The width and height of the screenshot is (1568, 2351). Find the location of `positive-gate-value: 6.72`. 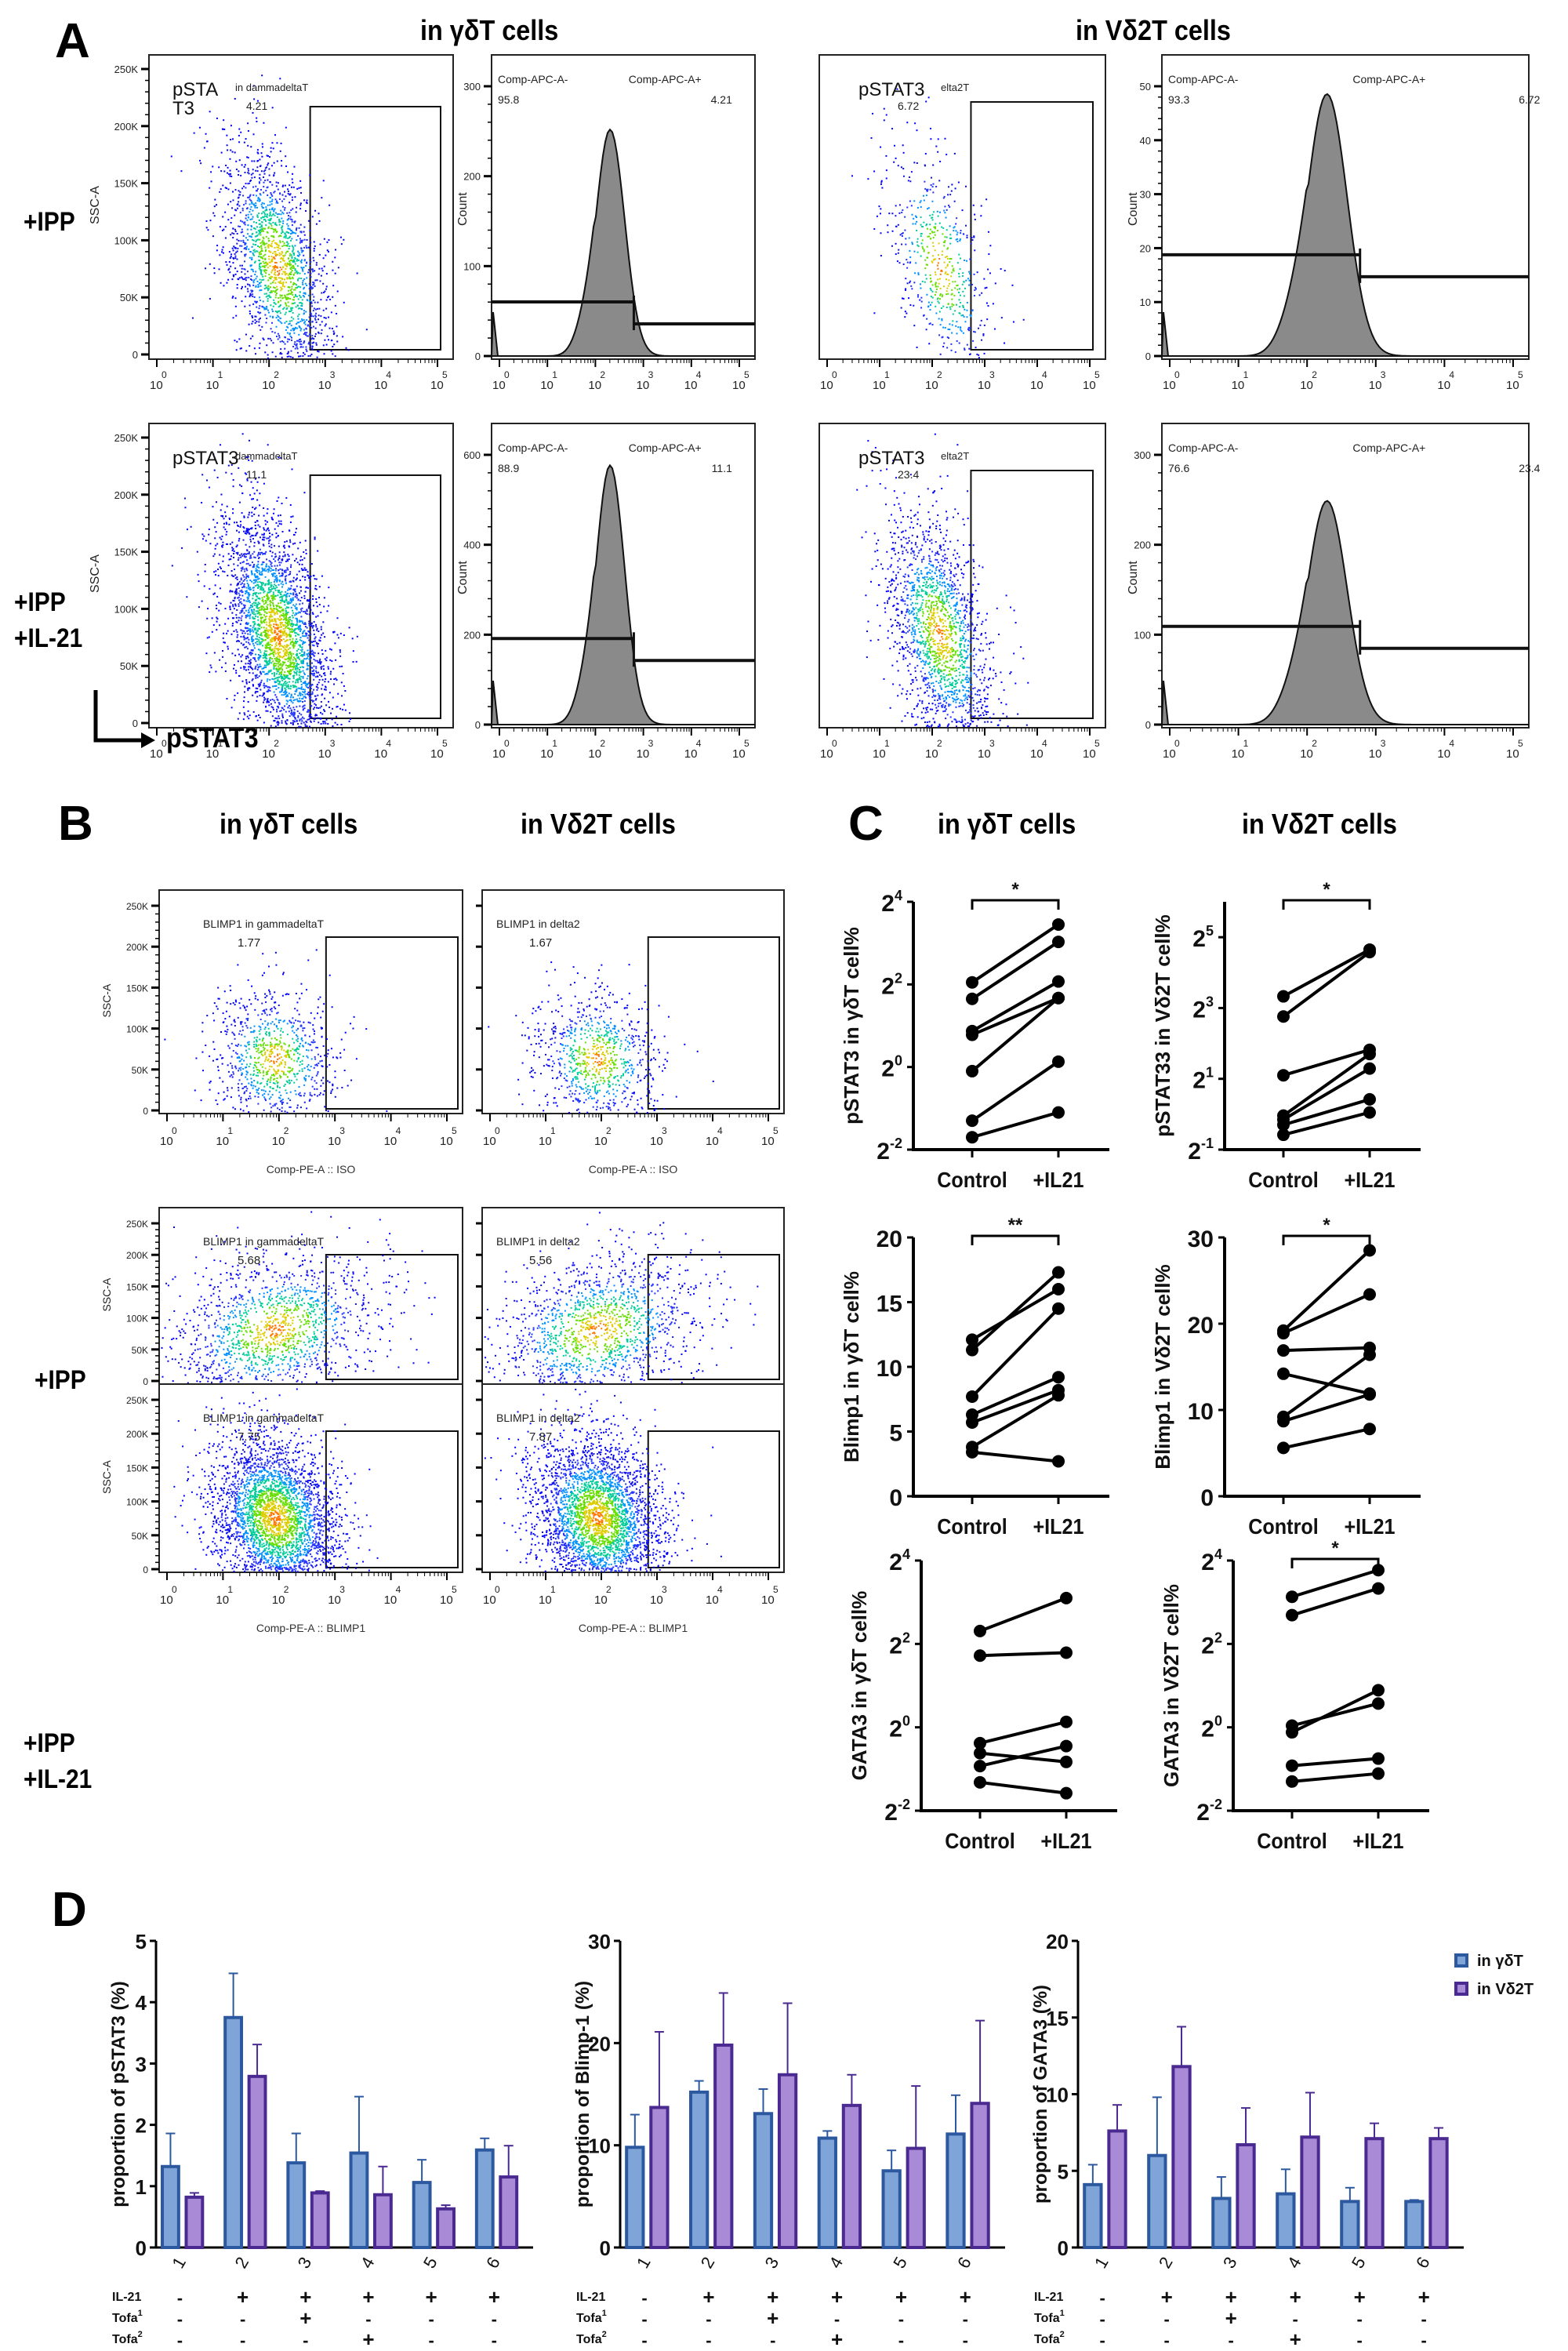

positive-gate-value: 6.72 is located at coordinates (1529, 99).